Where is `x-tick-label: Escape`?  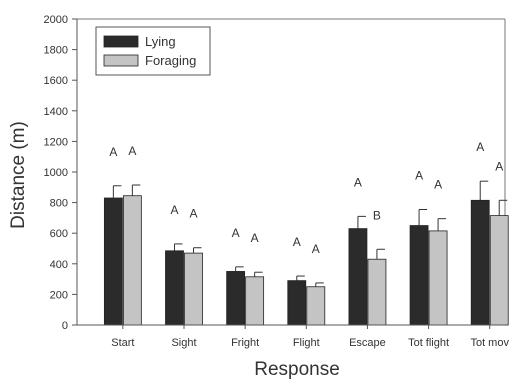 x-tick-label: Escape is located at coordinates (367, 343).